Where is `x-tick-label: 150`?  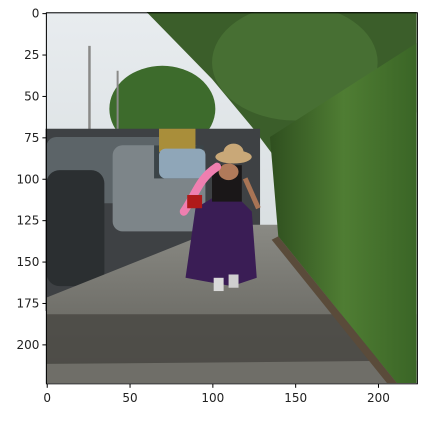
x-tick-label: 150 is located at coordinates (295, 398).